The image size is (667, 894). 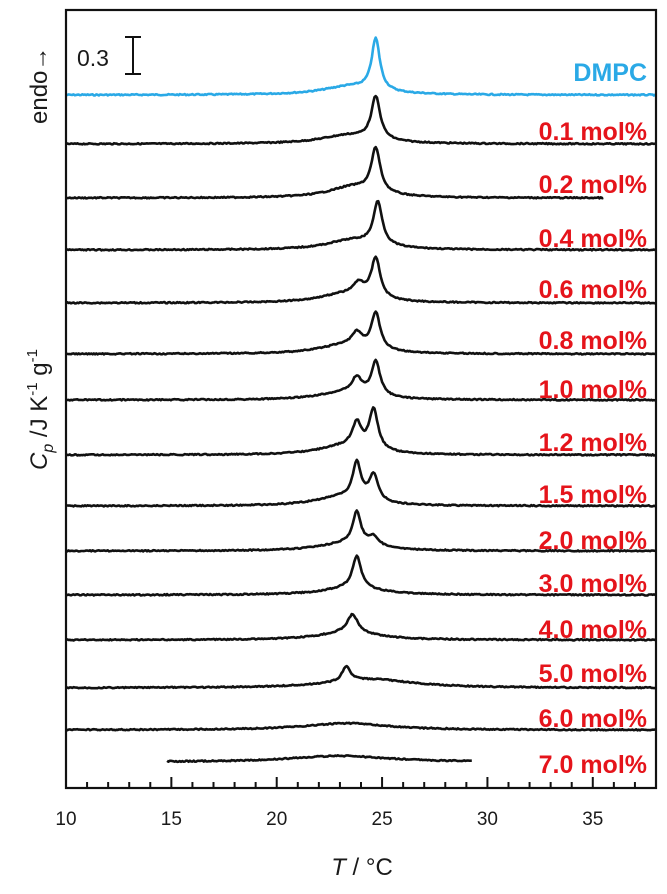 I want to click on trace-2-0-mol-, so click(x=360, y=531).